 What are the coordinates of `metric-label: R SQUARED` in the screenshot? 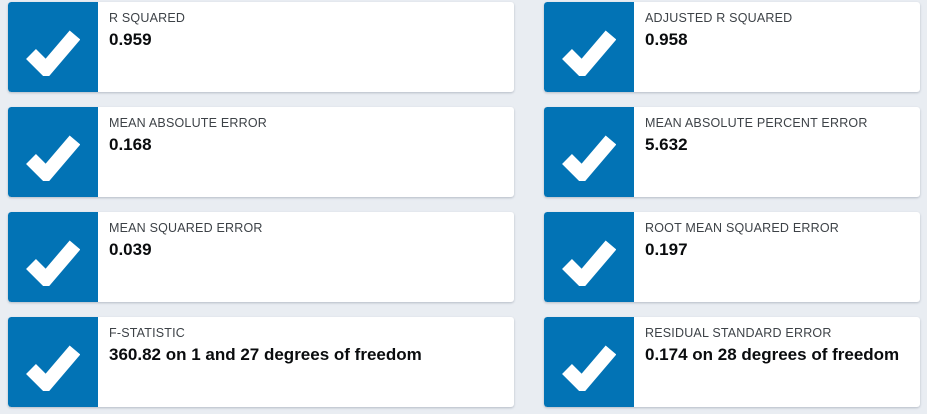 It's located at (147, 18).